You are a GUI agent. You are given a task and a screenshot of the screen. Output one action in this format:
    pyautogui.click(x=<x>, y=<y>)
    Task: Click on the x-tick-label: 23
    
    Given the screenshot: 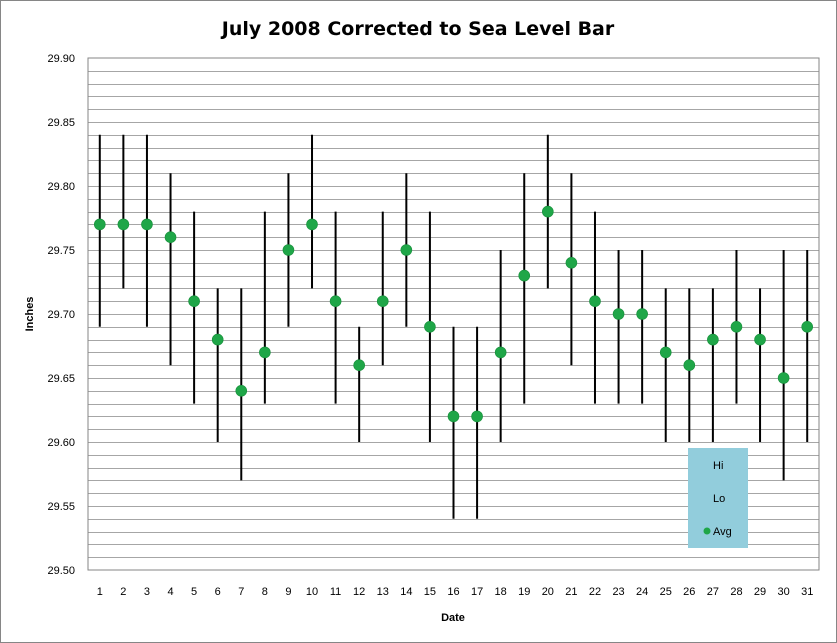 What is the action you would take?
    pyautogui.click(x=618, y=592)
    